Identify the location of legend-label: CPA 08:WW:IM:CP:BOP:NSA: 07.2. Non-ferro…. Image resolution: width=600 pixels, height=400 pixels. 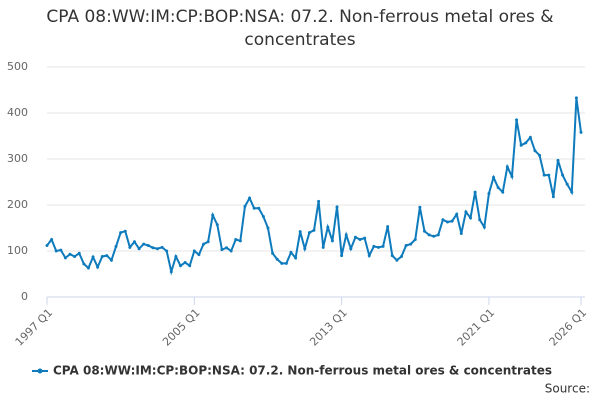
(302, 371).